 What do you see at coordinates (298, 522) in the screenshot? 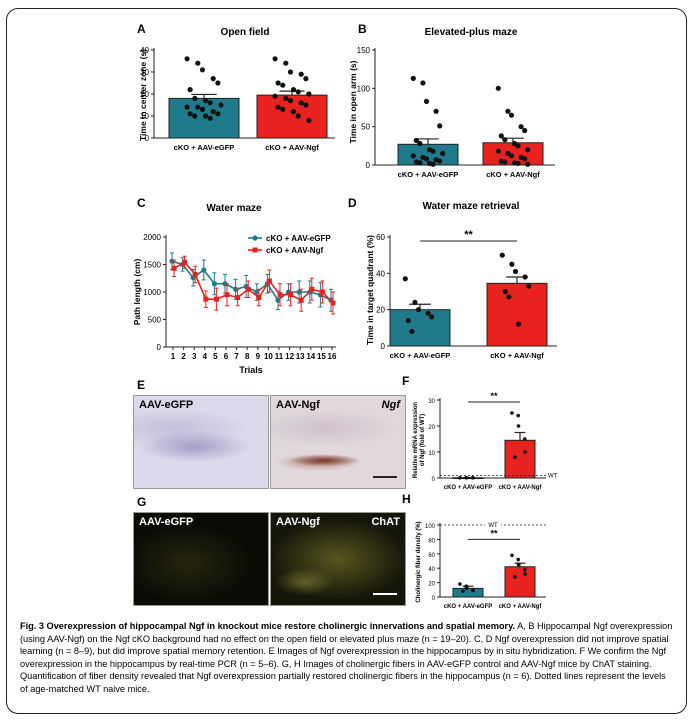
I see `micrograph-label: AAV-Ngf` at bounding box center [298, 522].